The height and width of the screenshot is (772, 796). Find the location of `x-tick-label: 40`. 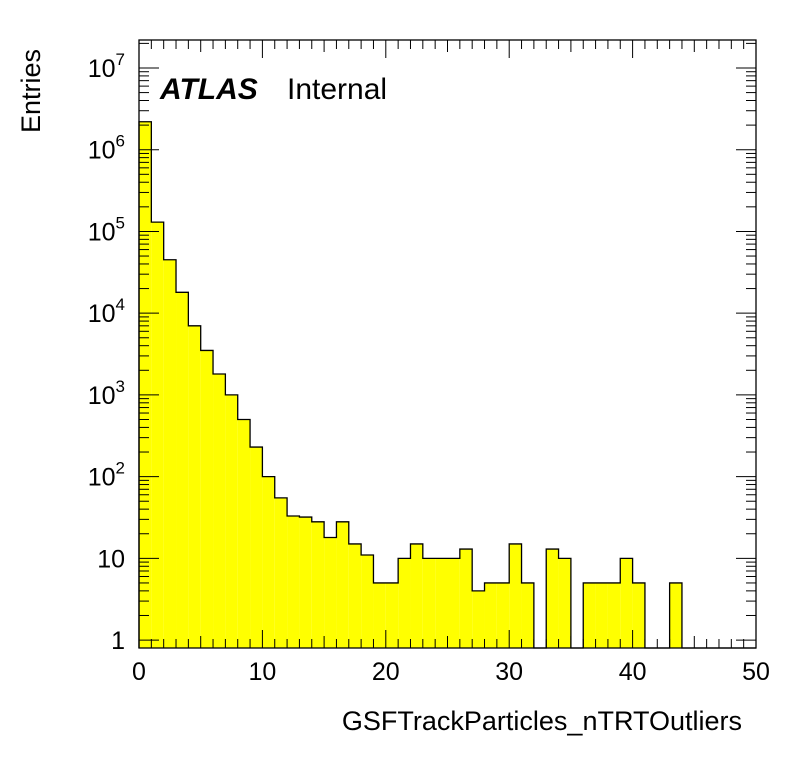

x-tick-label: 40 is located at coordinates (633, 672).